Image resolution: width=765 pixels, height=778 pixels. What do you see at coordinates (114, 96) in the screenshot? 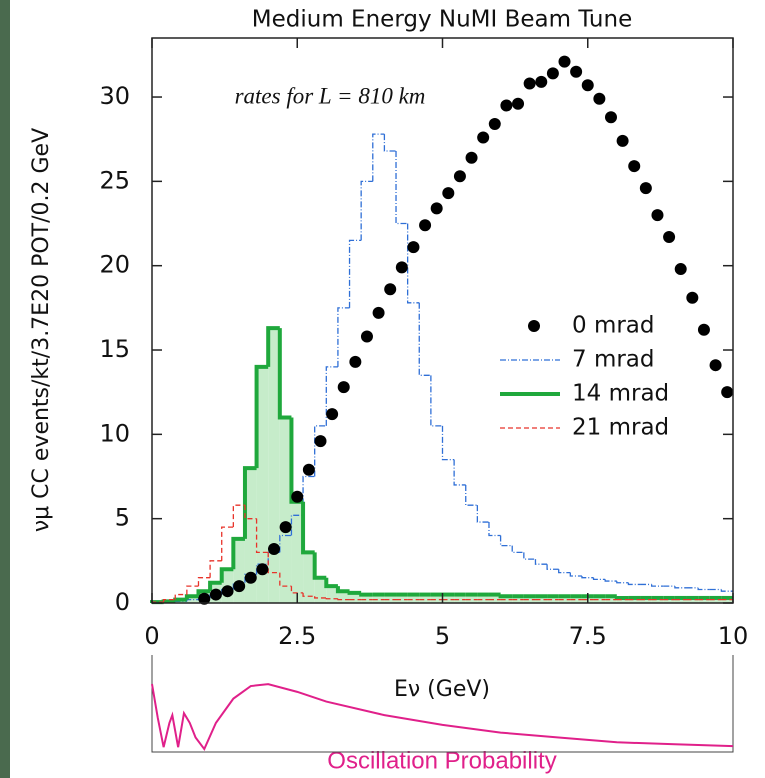
I see `y-tick-label: 30` at bounding box center [114, 96].